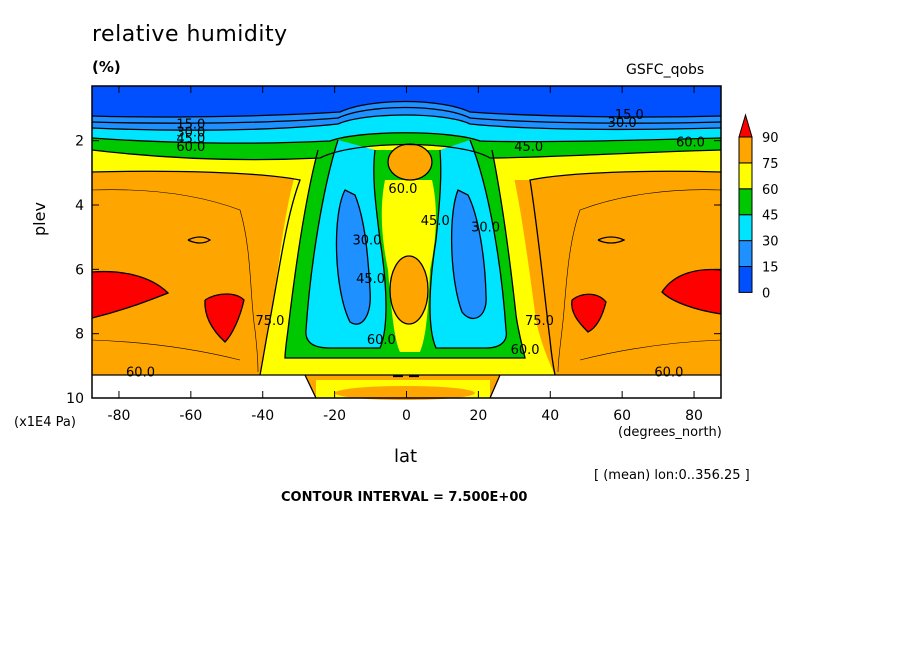  Describe the element at coordinates (745, 125) in the screenshot. I see `colorbar-extend-triangle` at that location.